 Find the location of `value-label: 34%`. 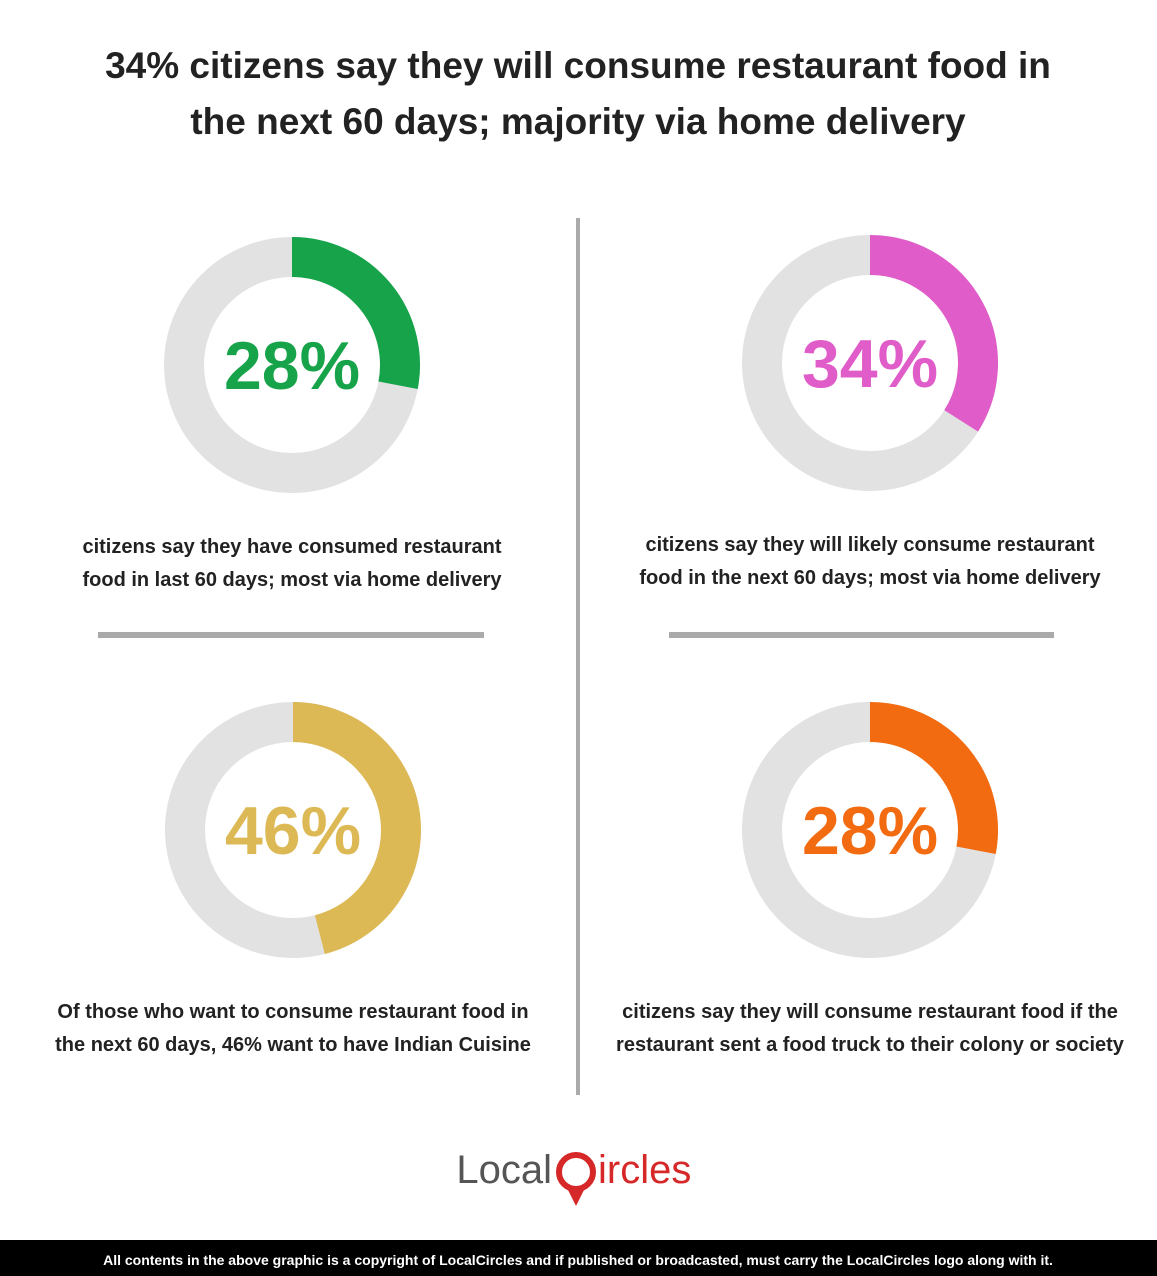

value-label: 34% is located at coordinates (870, 364).